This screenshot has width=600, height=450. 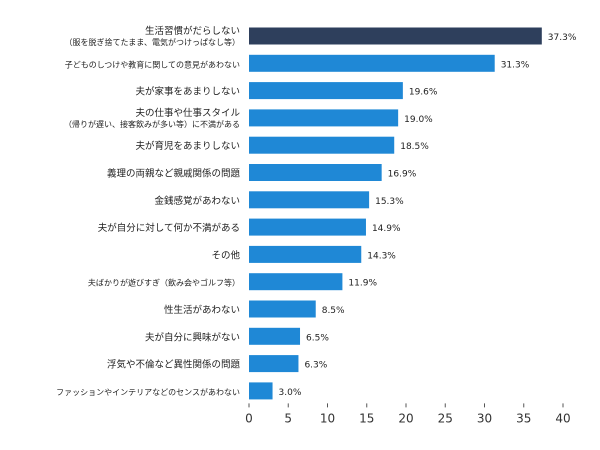 What do you see at coordinates (327, 418) in the screenshot?
I see `x-tick-label: 10` at bounding box center [327, 418].